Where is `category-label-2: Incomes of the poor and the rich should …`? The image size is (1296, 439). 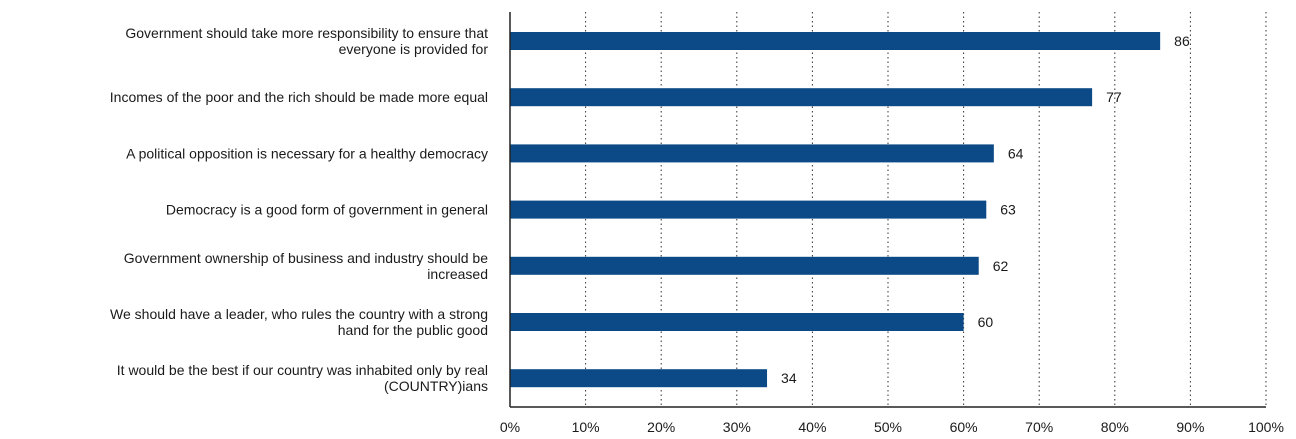 category-label-2: Incomes of the poor and the rich should … is located at coordinates (299, 97).